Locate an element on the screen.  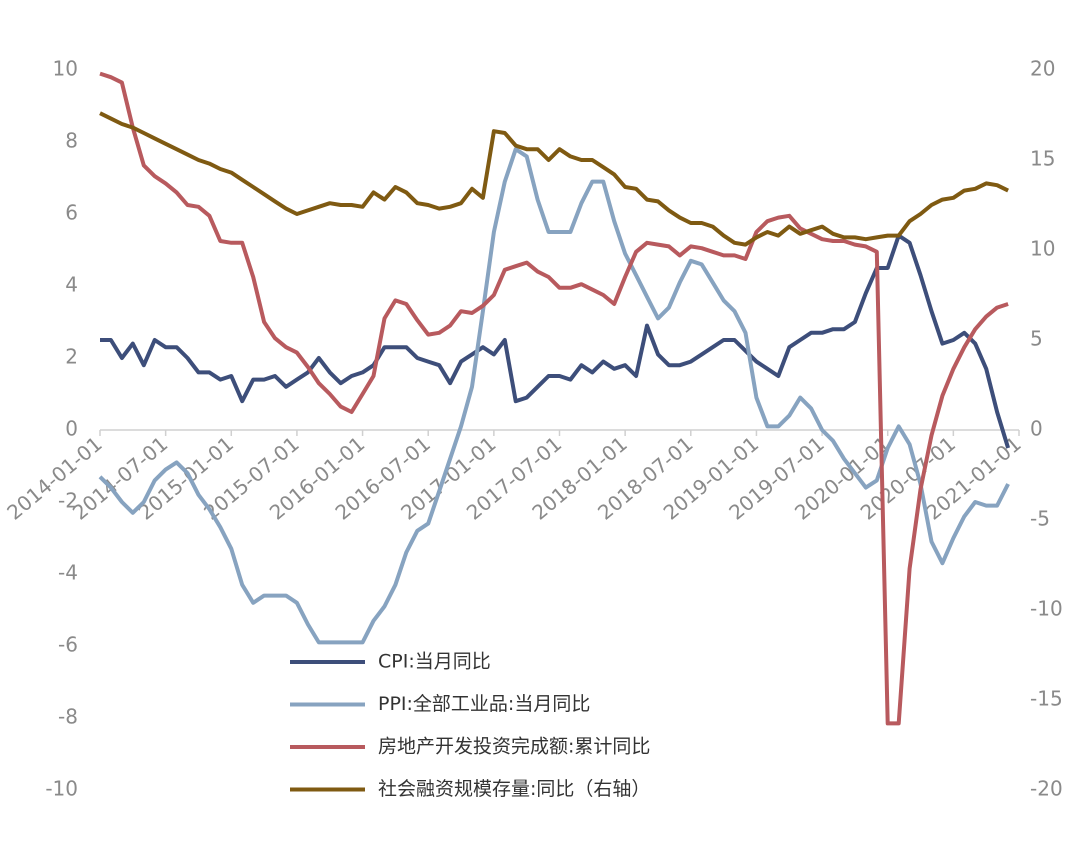
y2-tick-label: 15 is located at coordinates (1042, 159).